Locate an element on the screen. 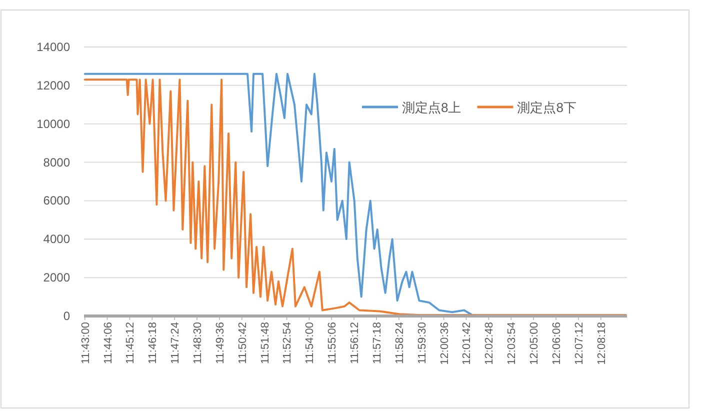  x-tick-label: 12:02:48 is located at coordinates (490, 343).